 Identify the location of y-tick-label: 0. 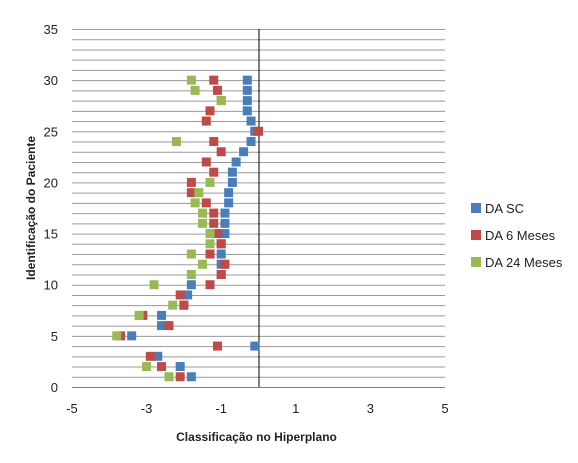
(54, 387).